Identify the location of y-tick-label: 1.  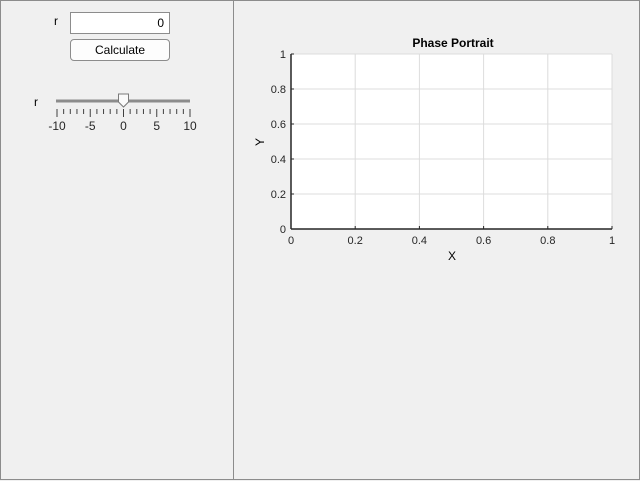
(283, 55).